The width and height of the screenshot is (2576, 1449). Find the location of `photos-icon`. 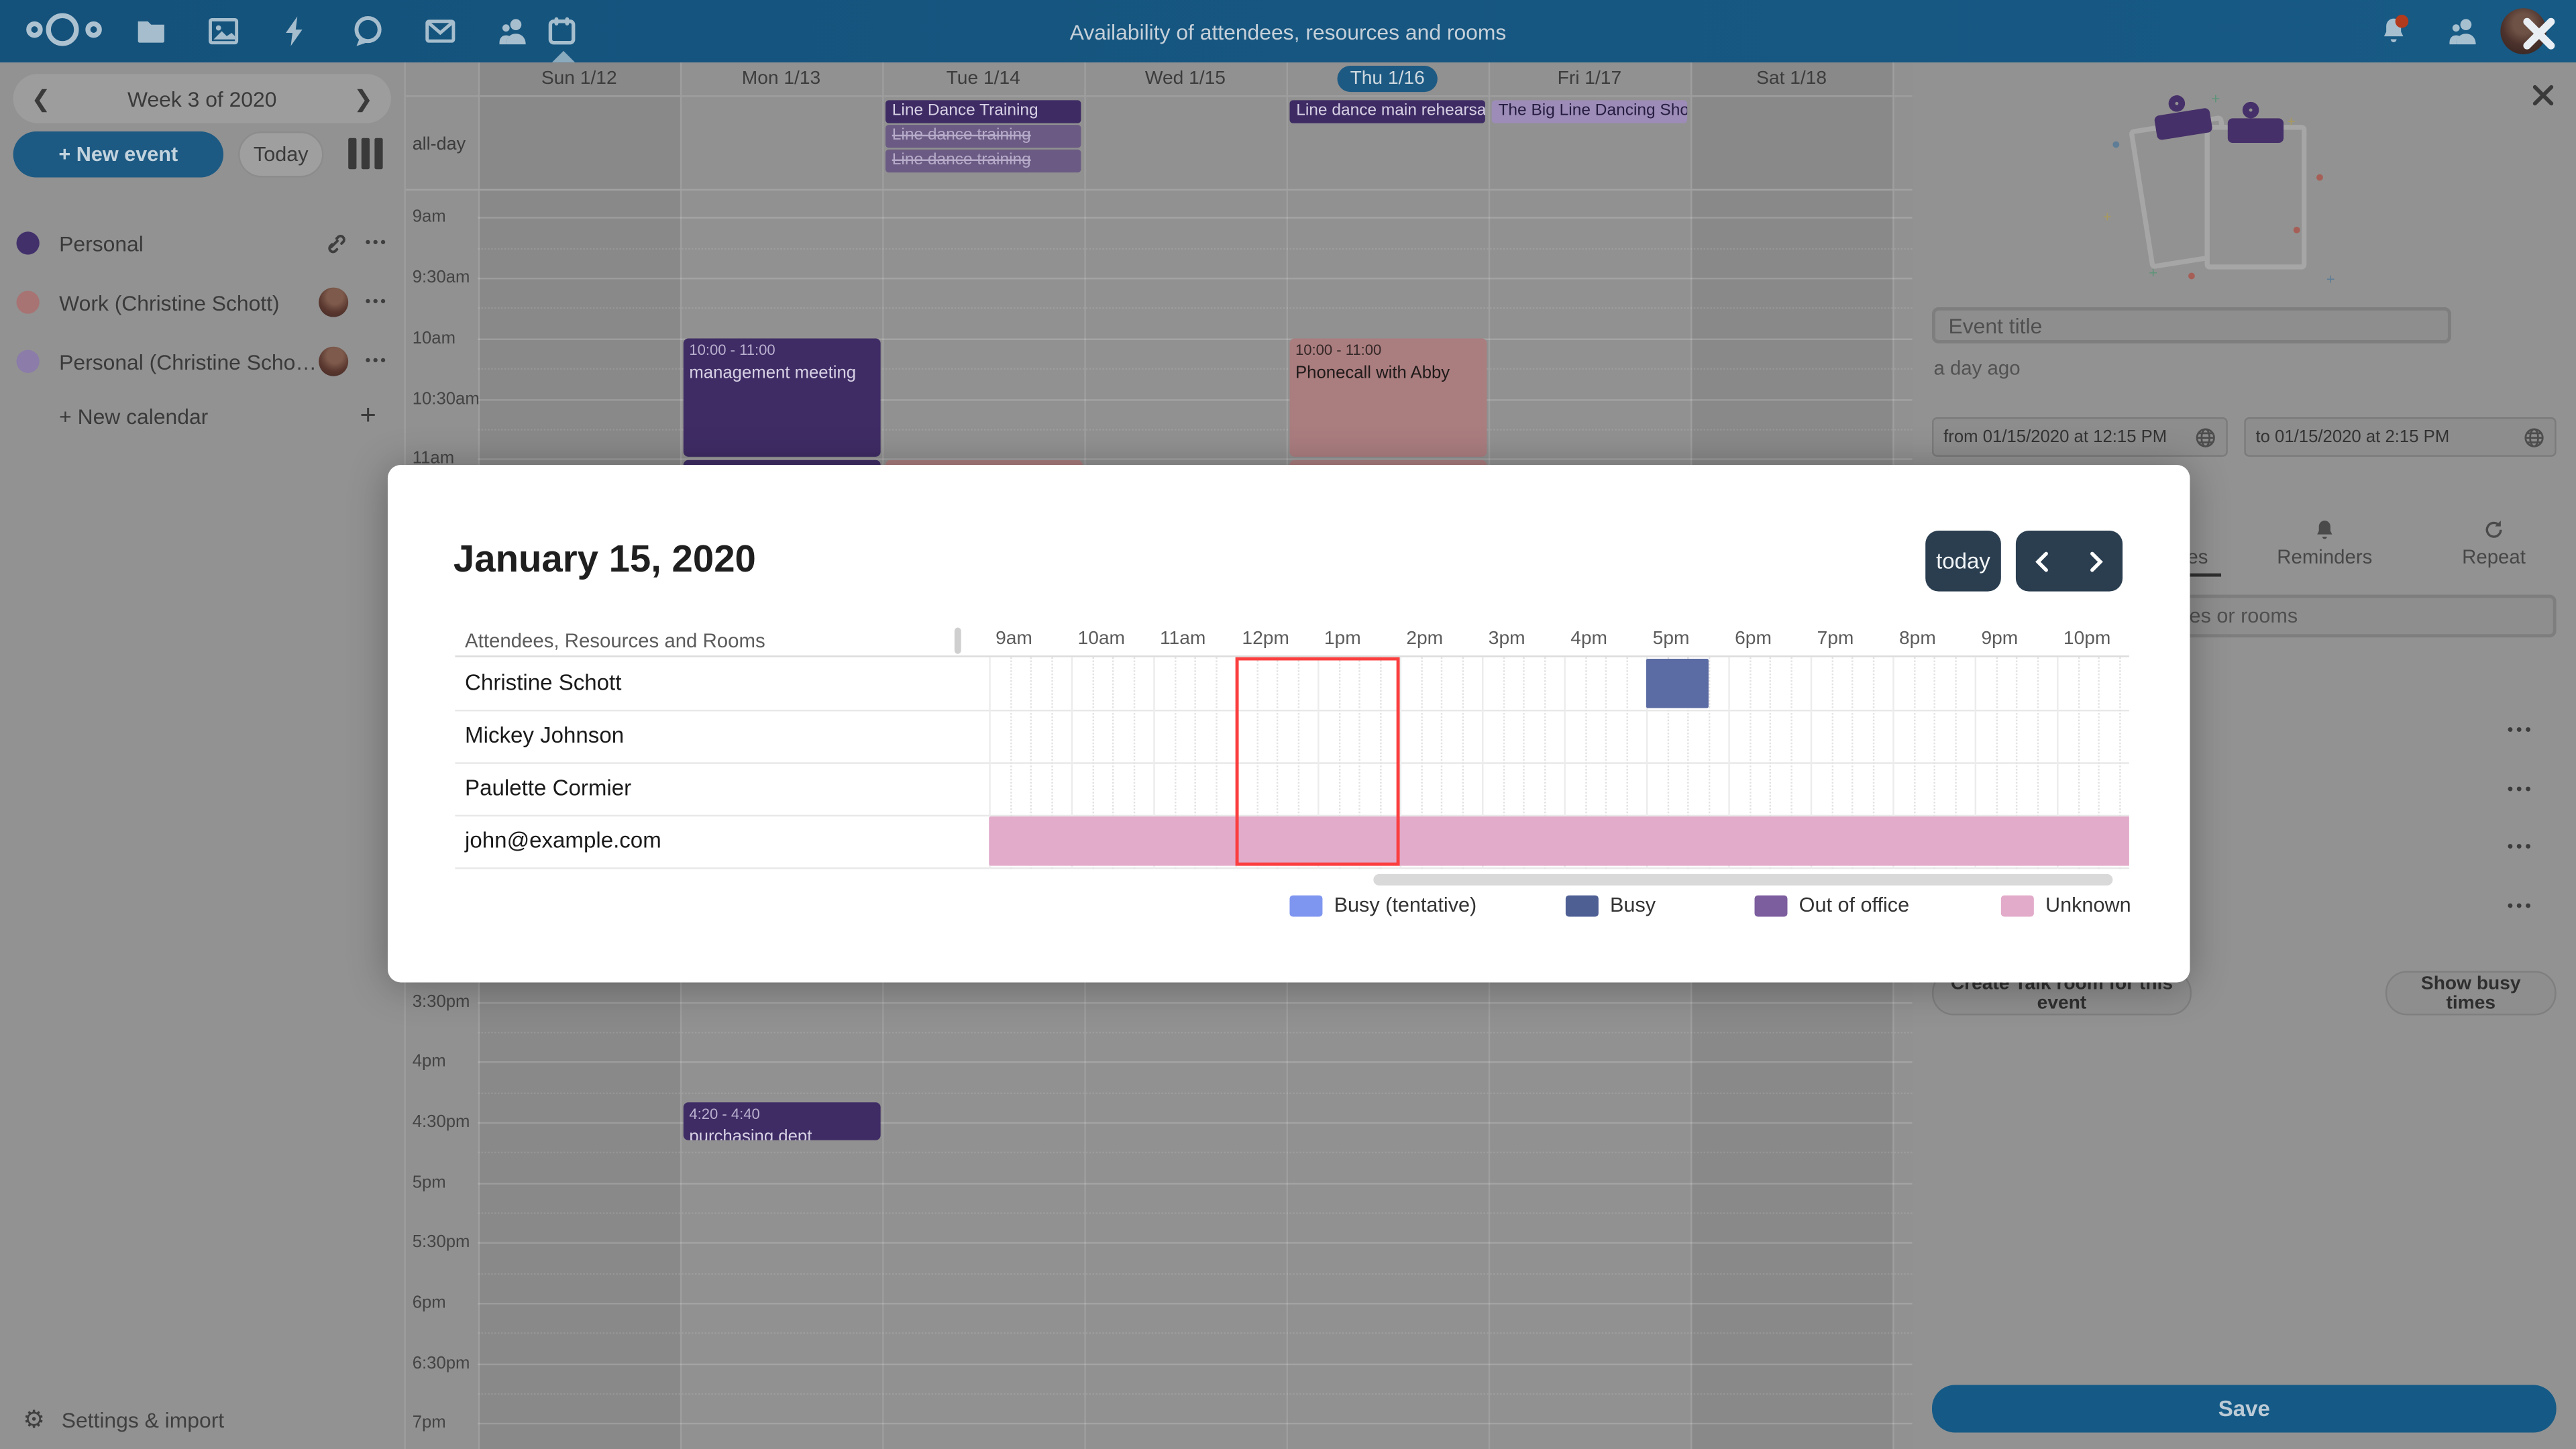

photos-icon is located at coordinates (223, 31).